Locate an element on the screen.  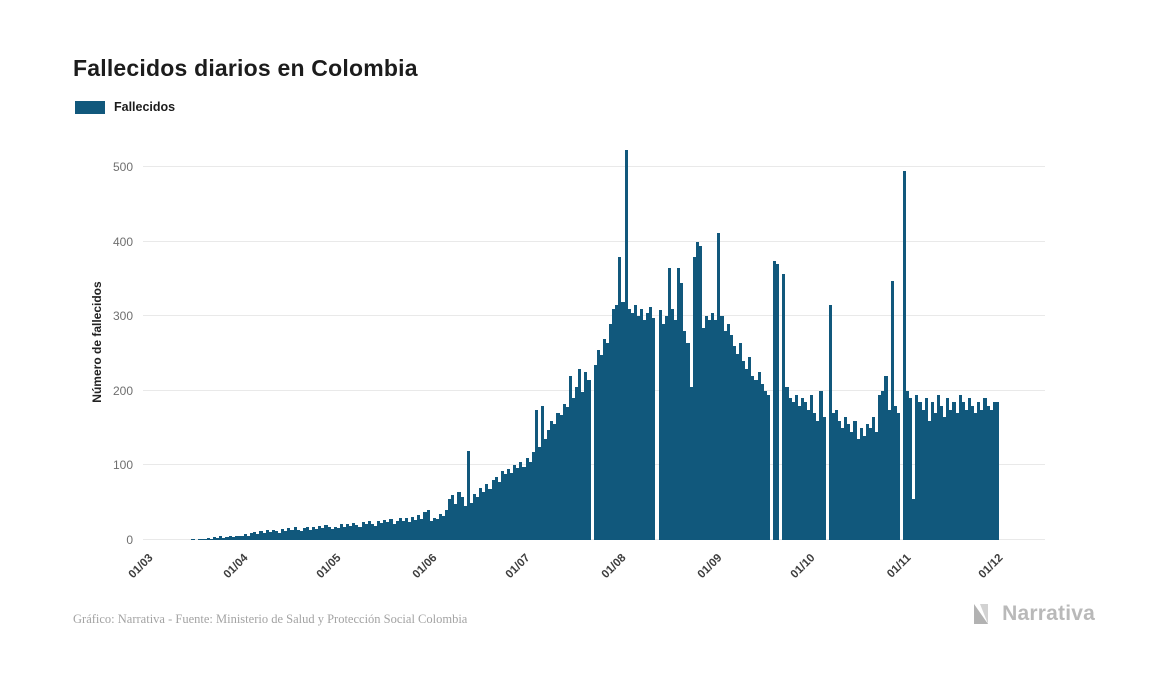
x-tick-label: 01/10 is located at coordinates (803, 566).